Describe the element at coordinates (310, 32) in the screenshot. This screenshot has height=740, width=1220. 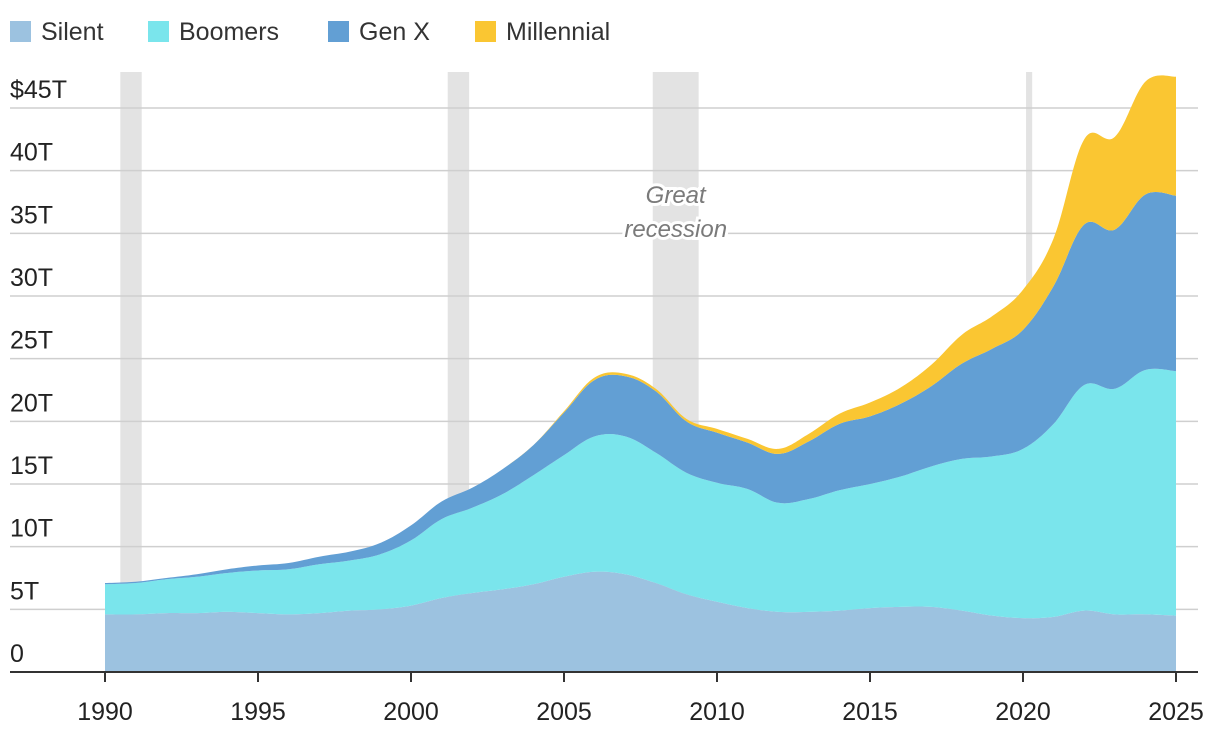
I see `legend: Silent Boomers Gen X Millennial` at that location.